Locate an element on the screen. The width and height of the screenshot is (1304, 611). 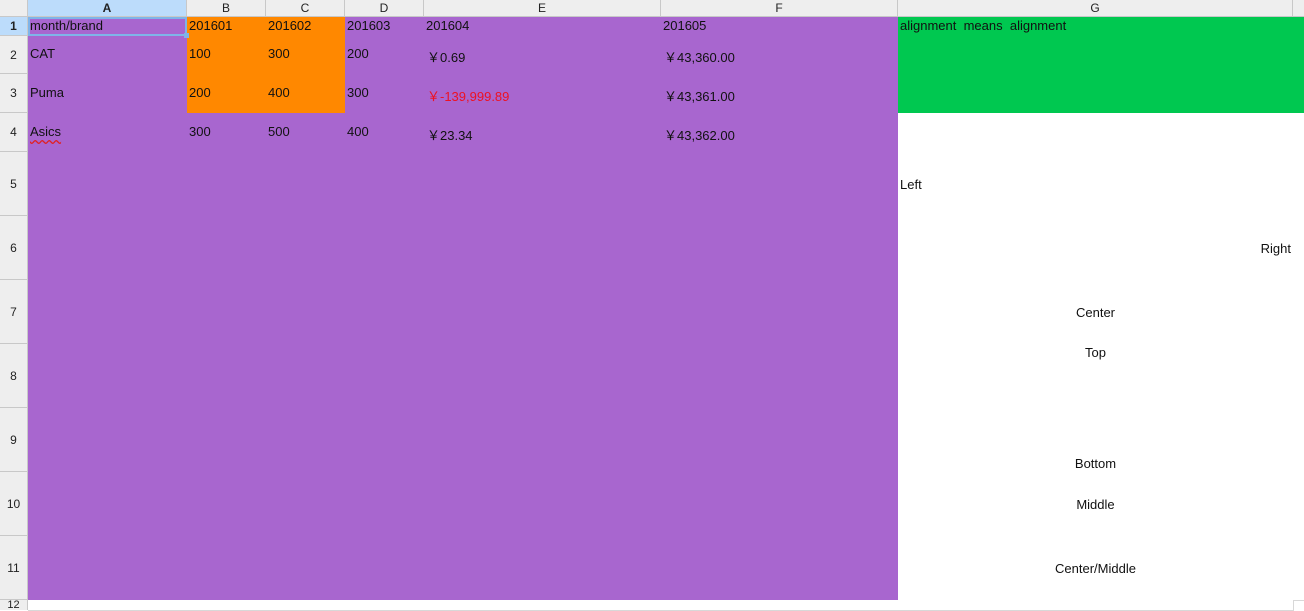
row-header-3: 3 is located at coordinates (14, 93).